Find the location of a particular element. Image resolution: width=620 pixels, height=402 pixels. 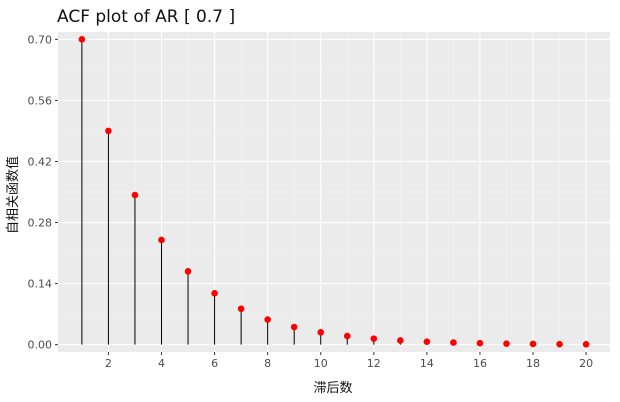

y-tick-label: 0.14 is located at coordinates (40, 284).